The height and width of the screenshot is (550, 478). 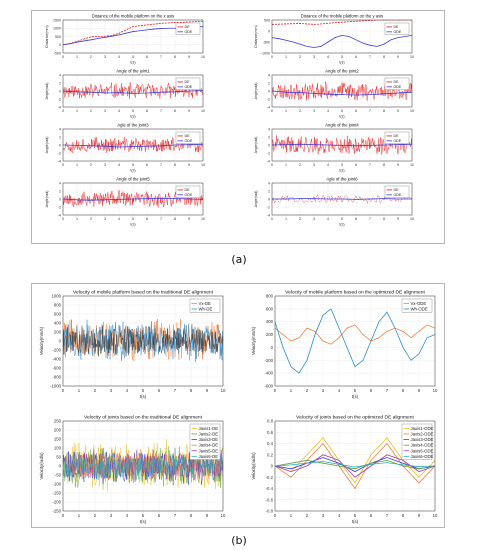 I want to click on y-tick-label: -250, so click(x=56, y=511).